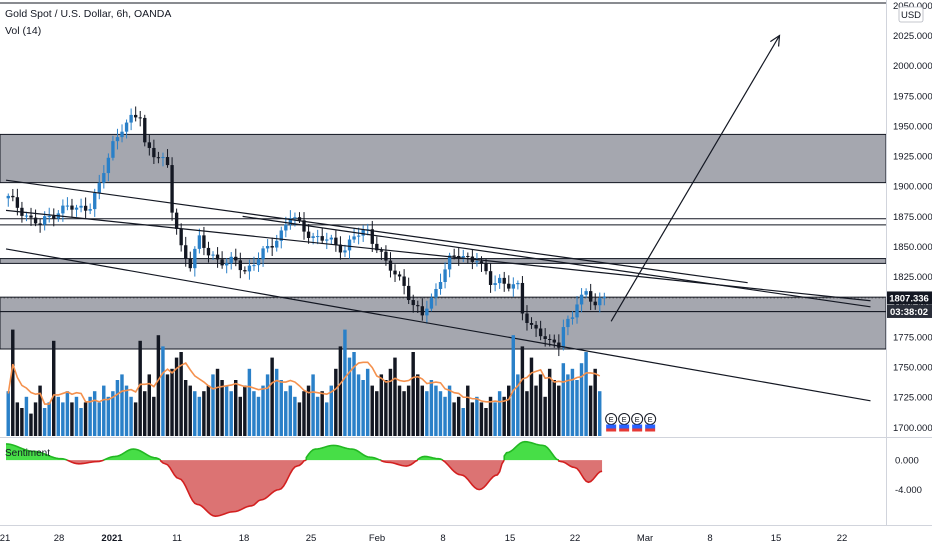 The image size is (932, 550). I want to click on currency-badge, so click(911, 14).